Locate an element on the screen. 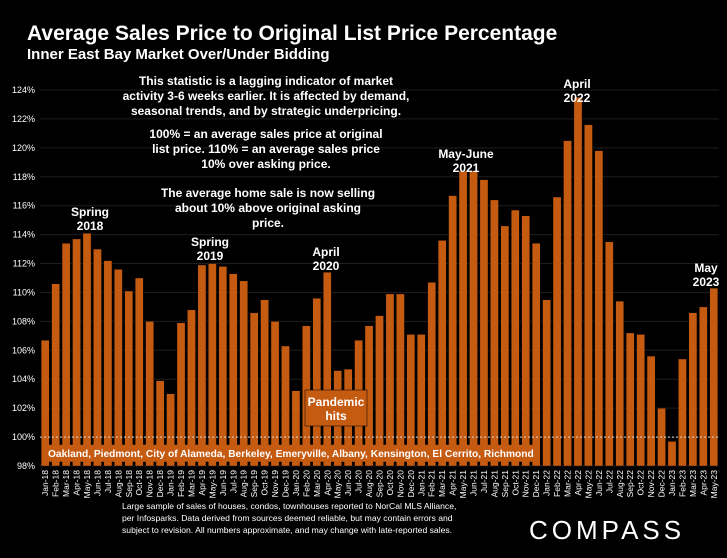  x-tick-label: Dec-19 is located at coordinates (285, 484).